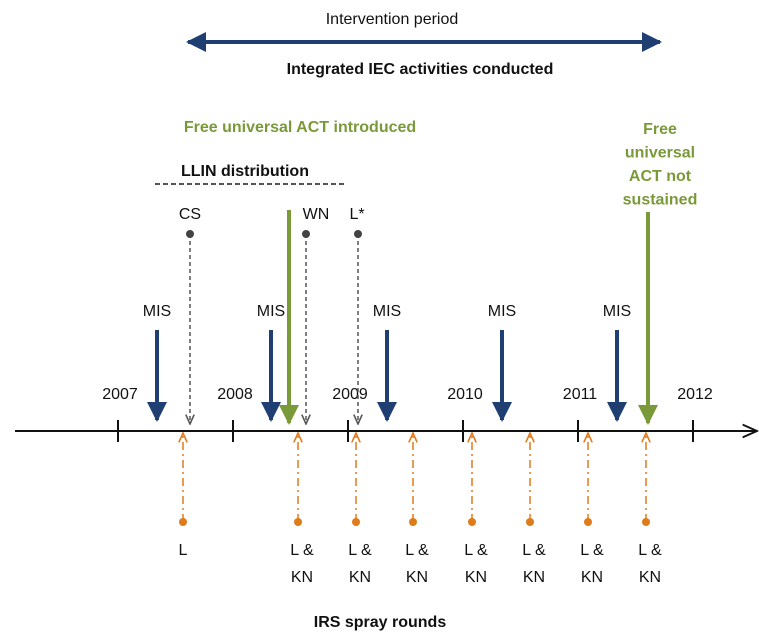 The height and width of the screenshot is (635, 759). I want to click on act-ended-label: sustained, so click(660, 200).